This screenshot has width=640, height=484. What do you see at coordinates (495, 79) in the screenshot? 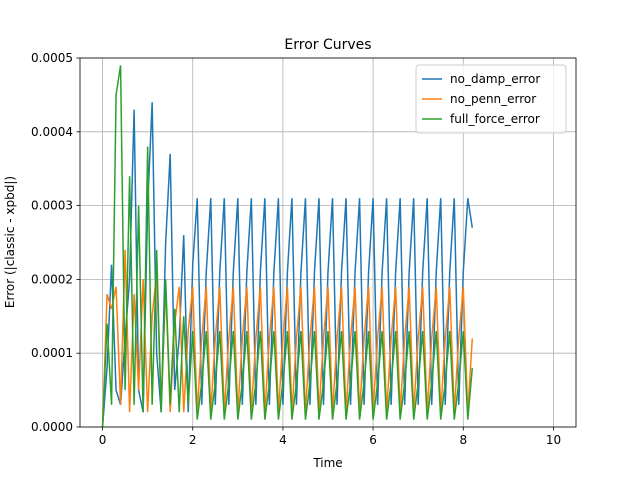
I see `legend-label: no_damp_error` at bounding box center [495, 79].